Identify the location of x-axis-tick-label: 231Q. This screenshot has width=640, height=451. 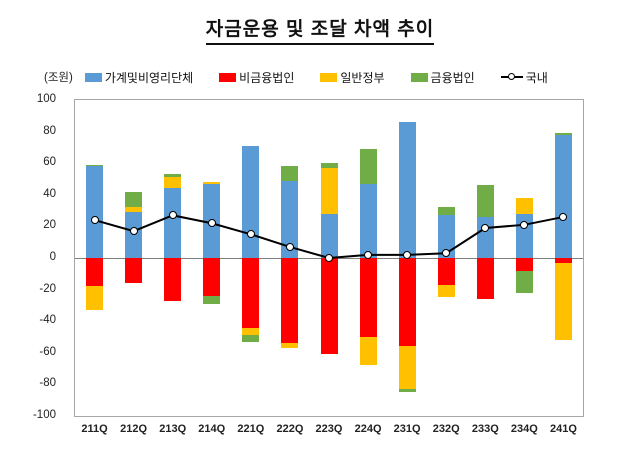
(407, 429).